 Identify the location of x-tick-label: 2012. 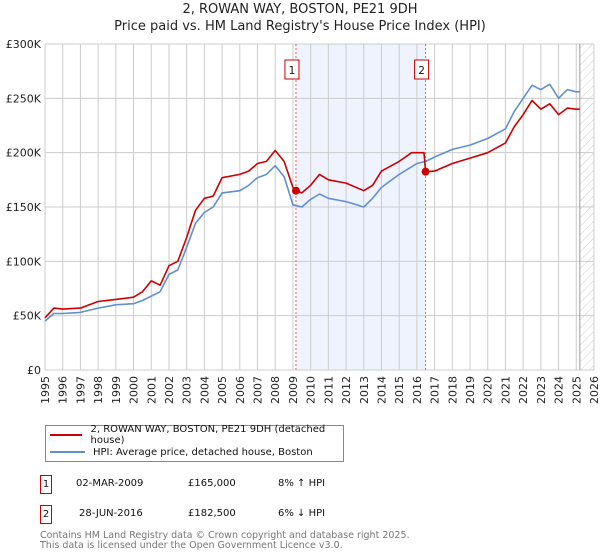
(346, 390).